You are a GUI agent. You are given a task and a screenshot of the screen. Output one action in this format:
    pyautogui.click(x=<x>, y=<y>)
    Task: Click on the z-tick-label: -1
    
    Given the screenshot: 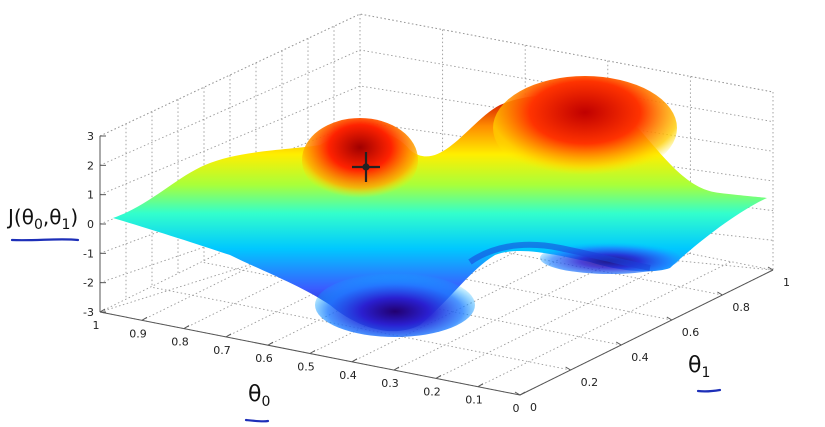 What is the action you would take?
    pyautogui.click(x=88, y=253)
    